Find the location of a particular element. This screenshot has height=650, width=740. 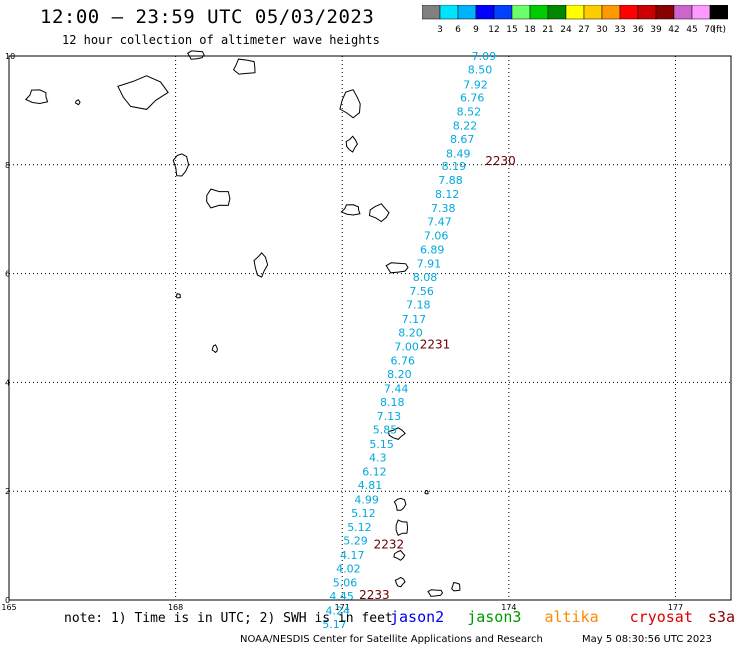

wave-height-label: 7.13 is located at coordinates (389, 416).